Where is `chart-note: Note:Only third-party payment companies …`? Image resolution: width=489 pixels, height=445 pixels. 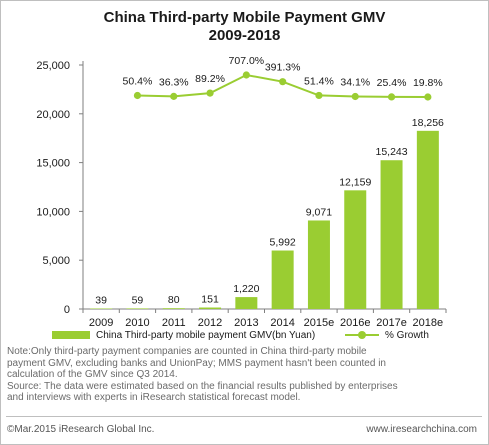 chart-note: Note:Only third-party payment companies … is located at coordinates (245, 375).